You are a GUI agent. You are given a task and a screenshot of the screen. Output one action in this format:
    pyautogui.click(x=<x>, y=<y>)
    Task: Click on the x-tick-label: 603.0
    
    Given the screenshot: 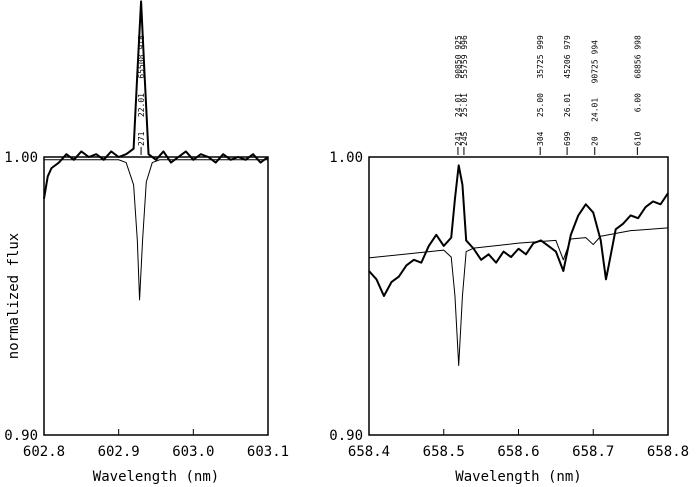 What is the action you would take?
    pyautogui.click(x=193, y=452)
    